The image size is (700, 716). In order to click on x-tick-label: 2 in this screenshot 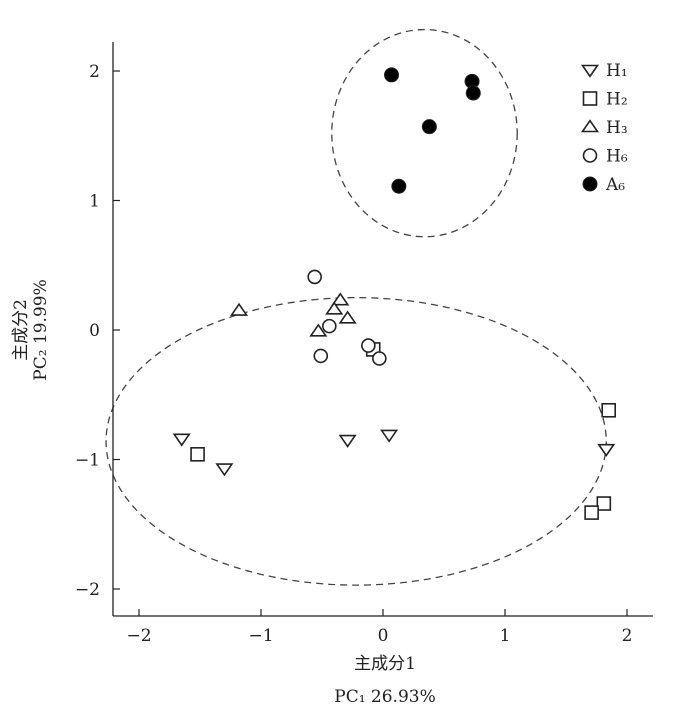, I will do `click(627, 636)`.